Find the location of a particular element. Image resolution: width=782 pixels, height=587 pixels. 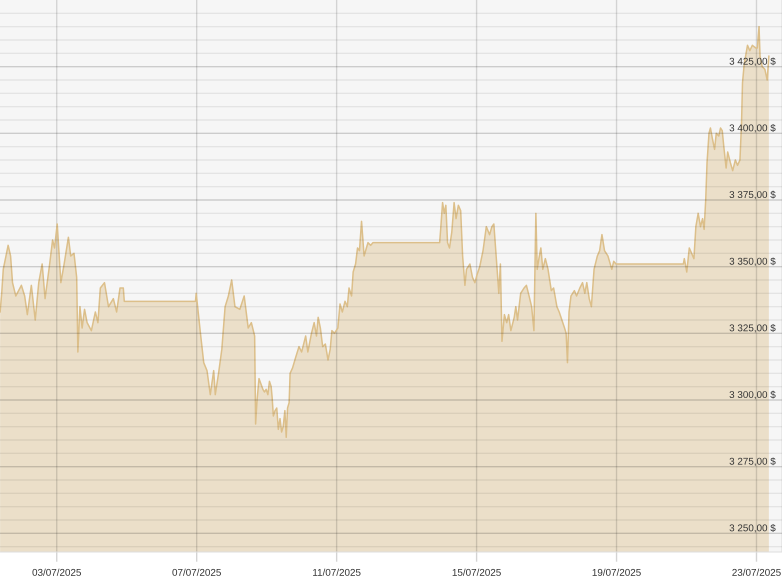

x-tick-label: 03/07/2025 is located at coordinates (56, 572).